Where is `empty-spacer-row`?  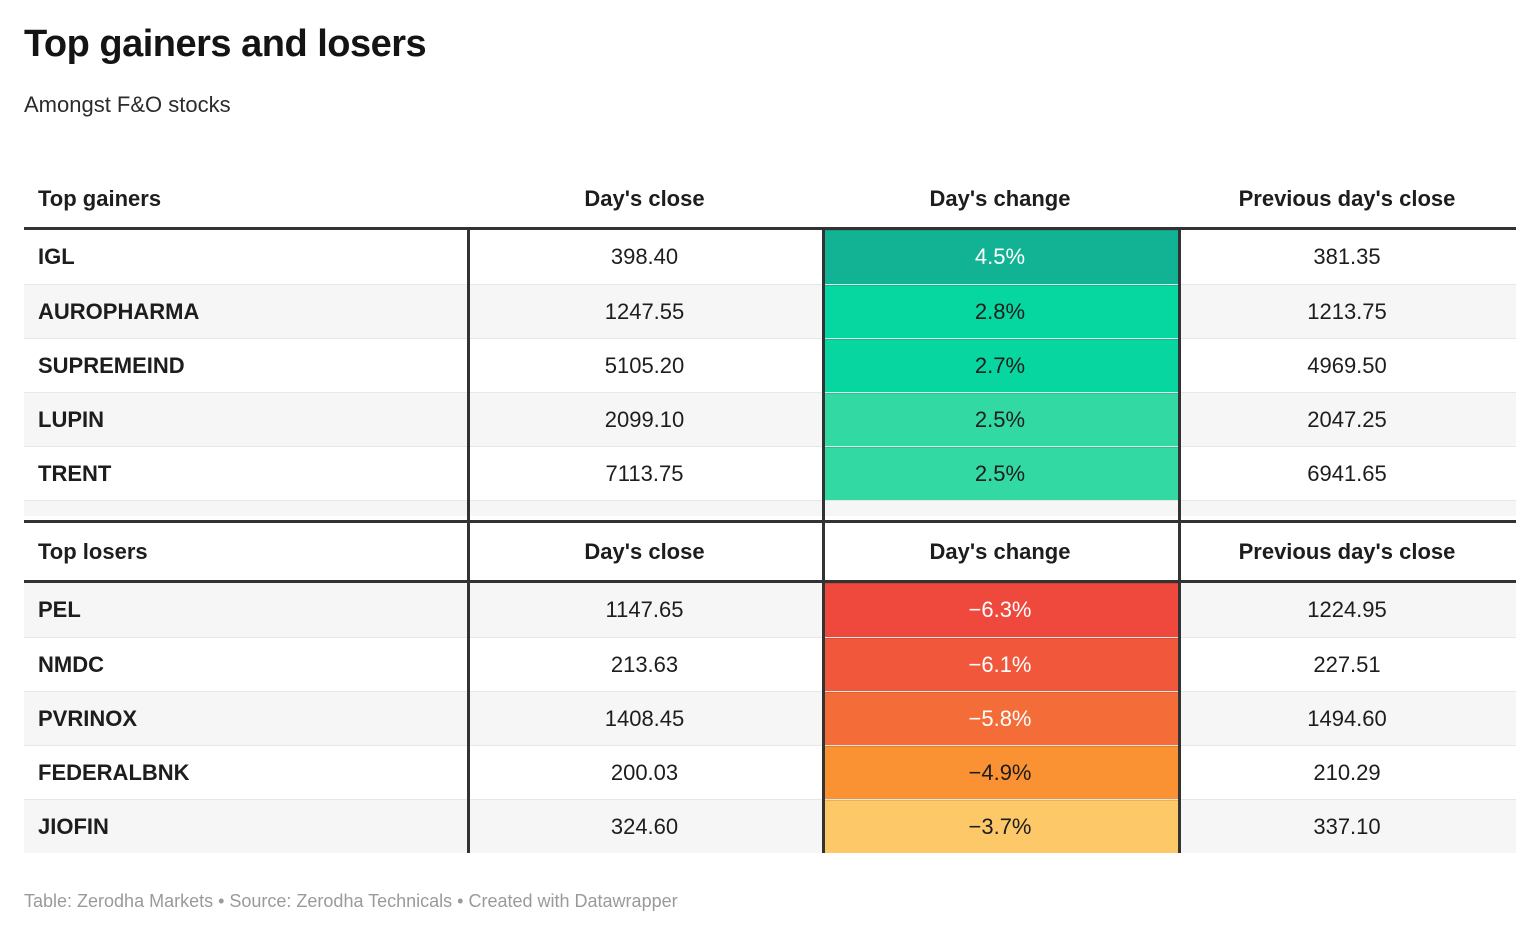
empty-spacer-row is located at coordinates (770, 508).